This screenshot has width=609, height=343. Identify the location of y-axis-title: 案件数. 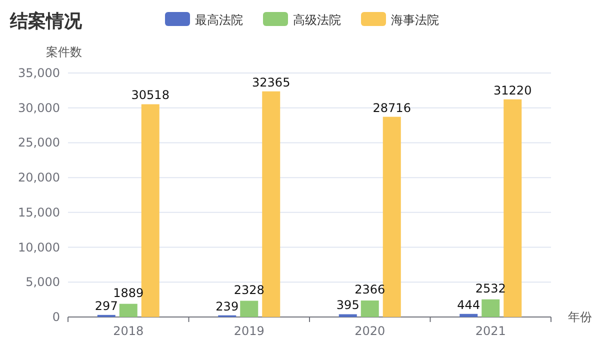
(64, 52).